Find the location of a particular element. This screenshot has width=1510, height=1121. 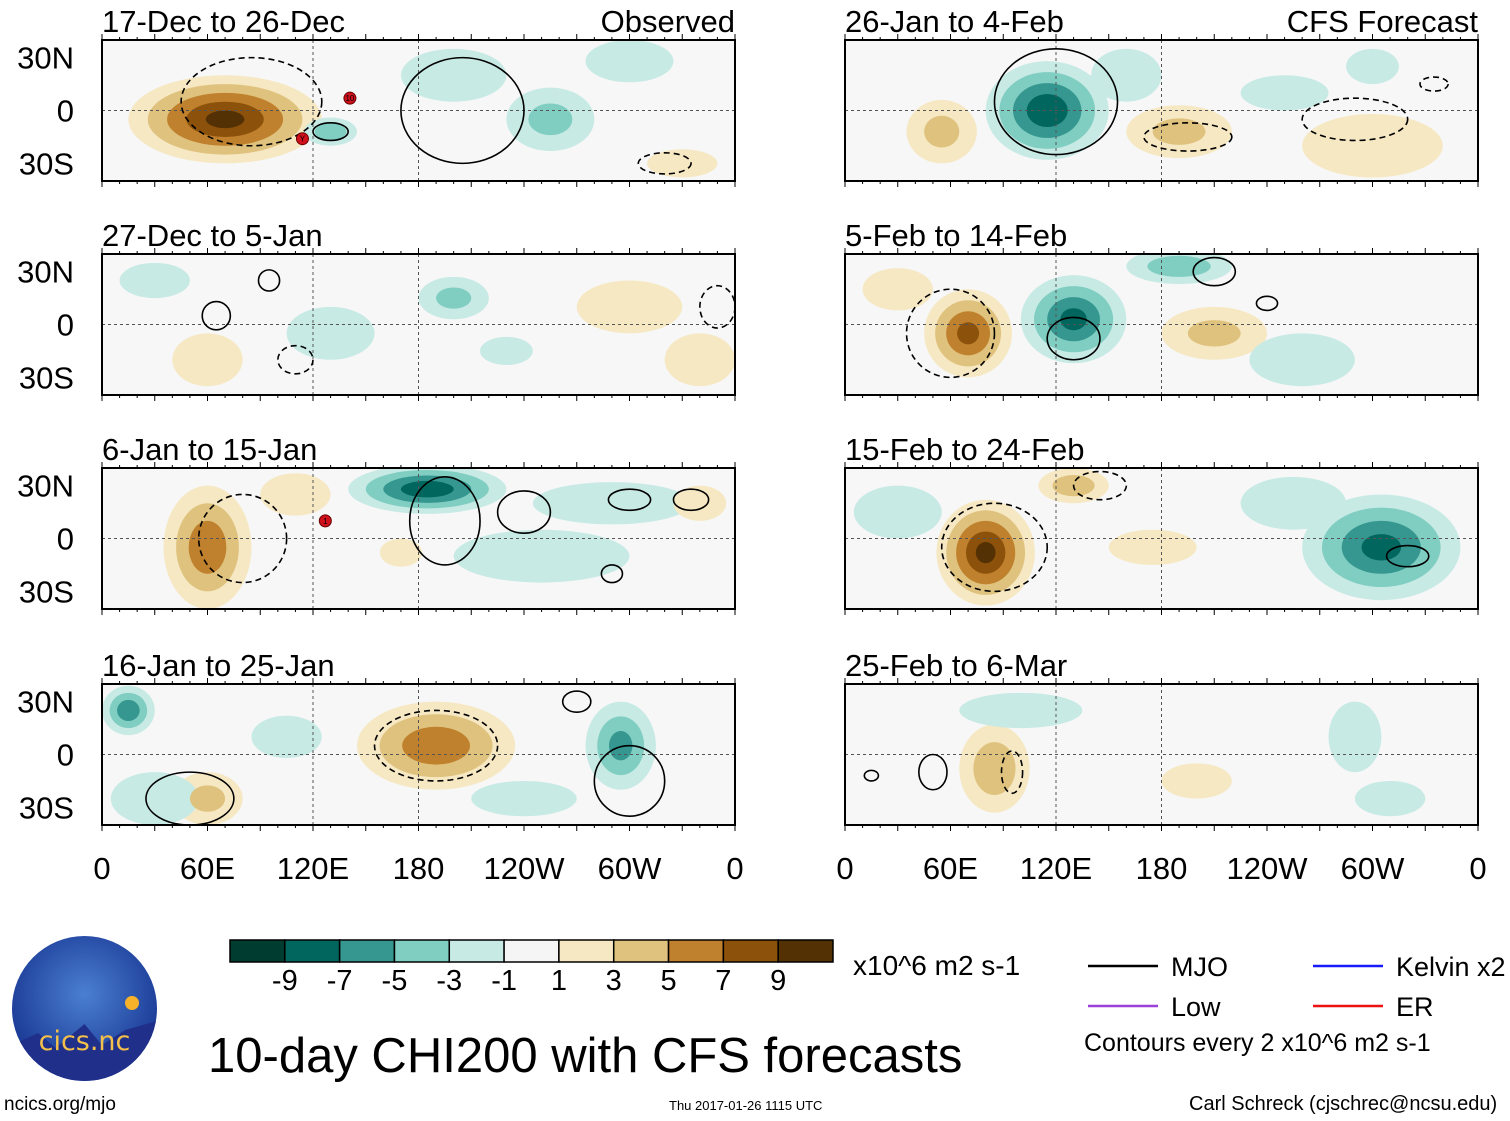

colorbar-tick-label: -9 is located at coordinates (285, 981).